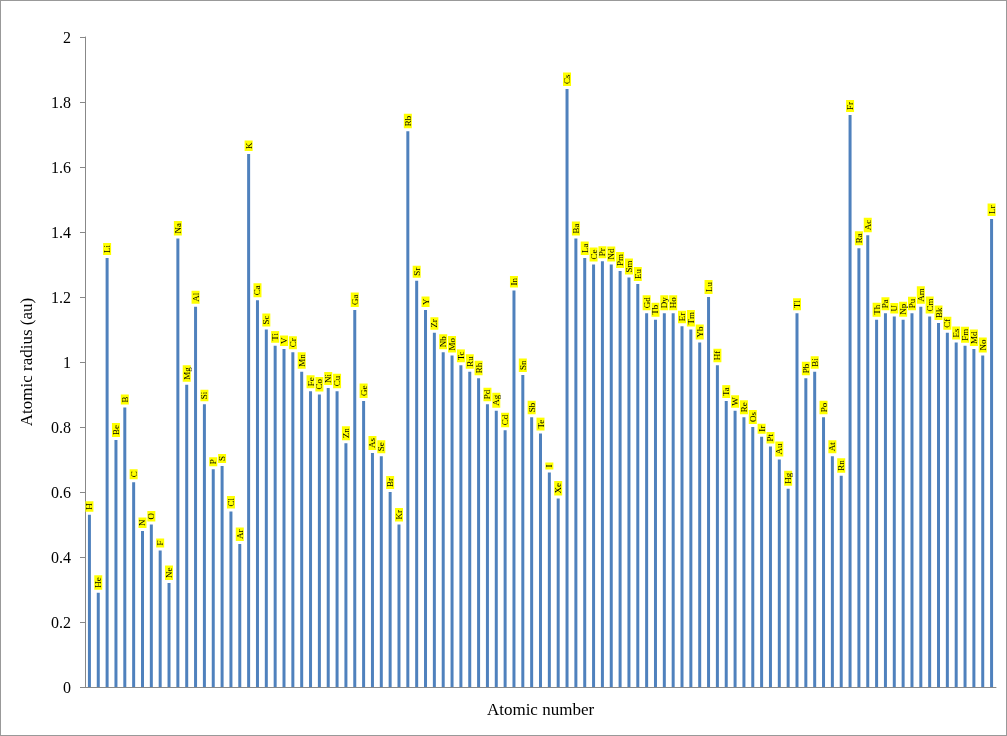 The width and height of the screenshot is (1007, 736). I want to click on x-tick-label: Ba, so click(575, 228).